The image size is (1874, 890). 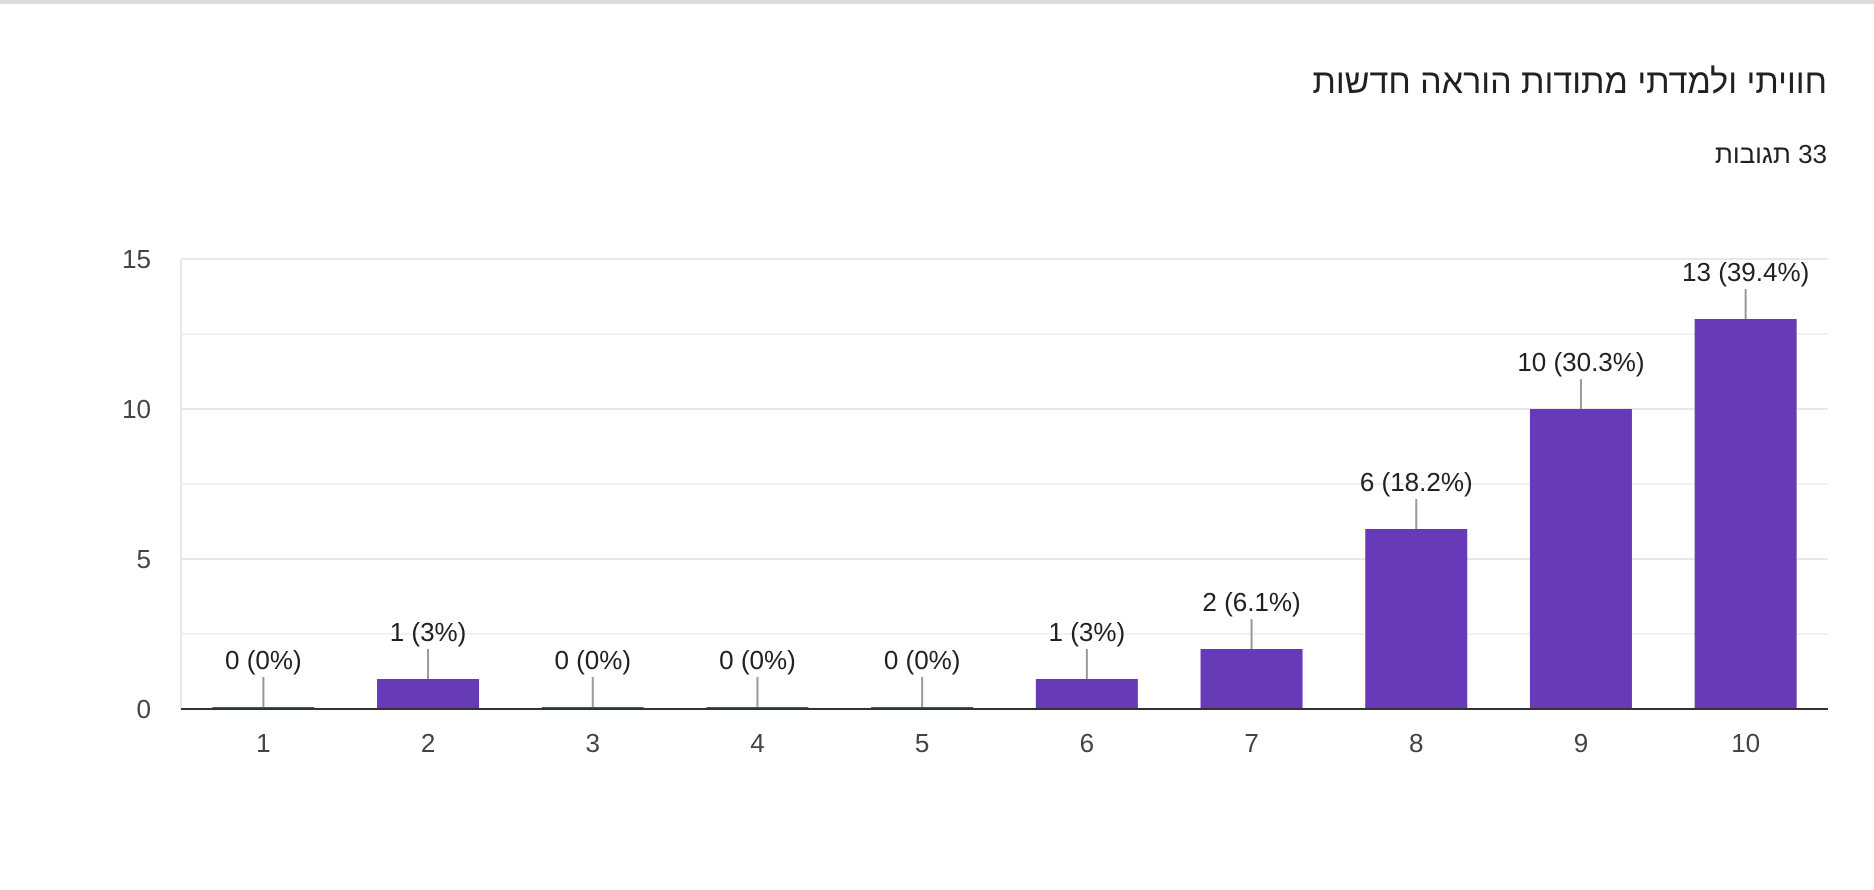 I want to click on x-tick-label: 10, so click(x=1745, y=743).